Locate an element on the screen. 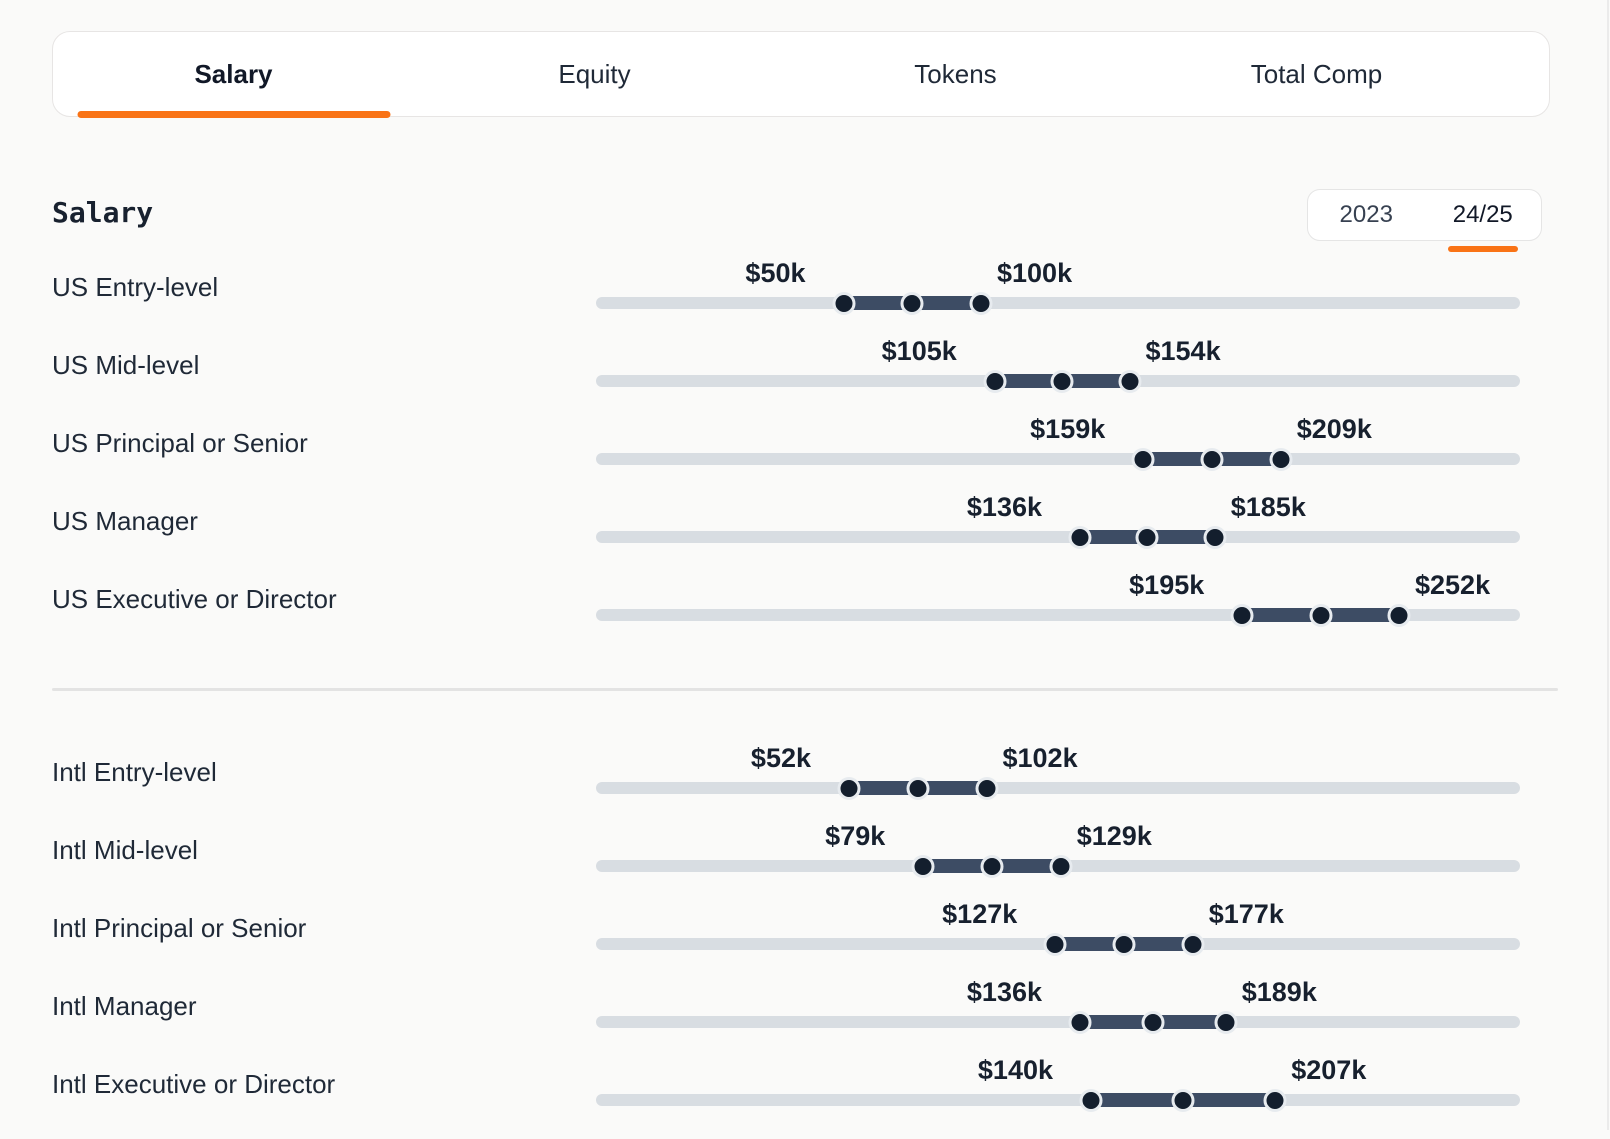 Image resolution: width=1610 pixels, height=1139 pixels. salary-range-slider: $52k $102k is located at coordinates (1058, 785).